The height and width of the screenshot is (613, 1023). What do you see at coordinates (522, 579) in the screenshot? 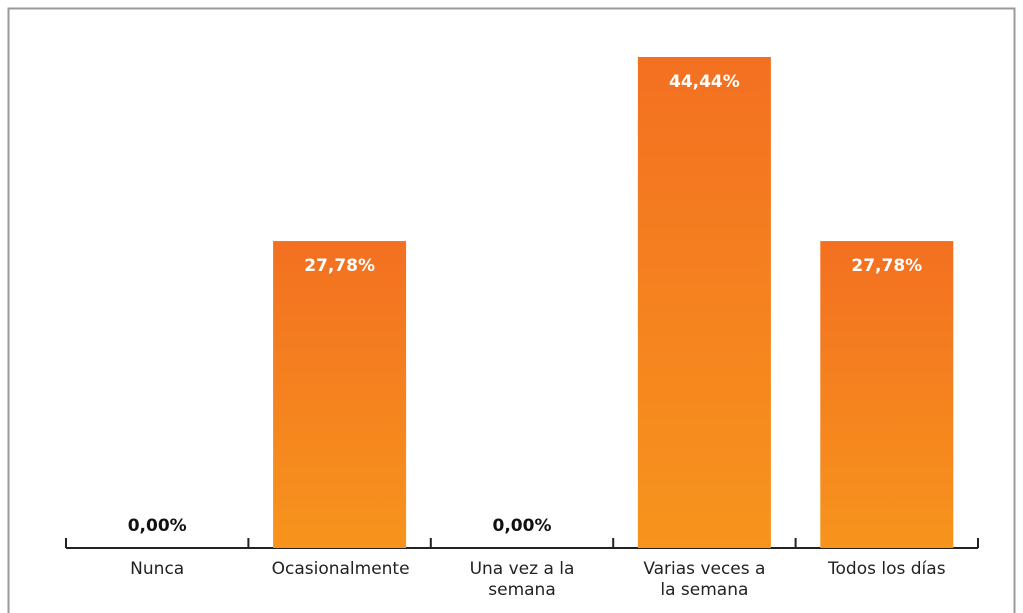
I see `x-tick-label: Una vez a la semana` at bounding box center [522, 579].